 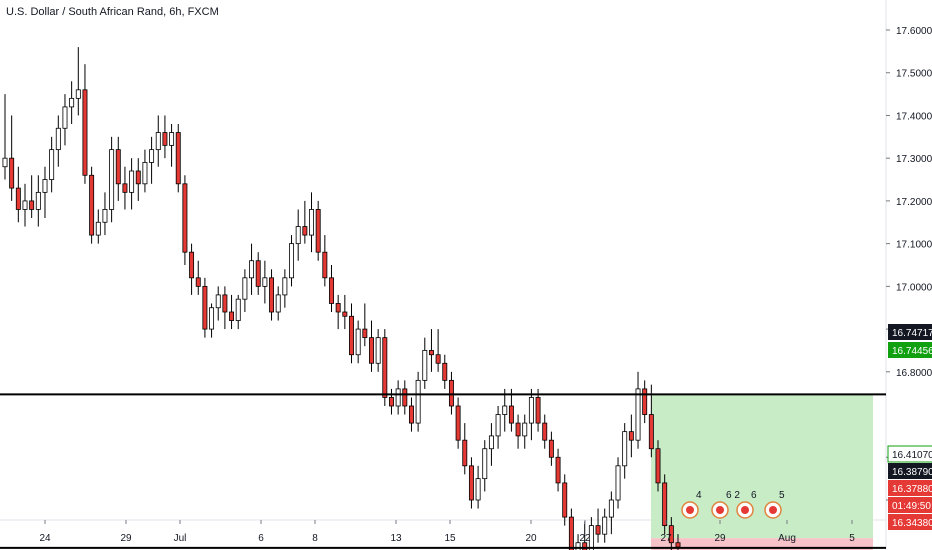 I want to click on price-badge-text: 16.41070, so click(x=912, y=455).